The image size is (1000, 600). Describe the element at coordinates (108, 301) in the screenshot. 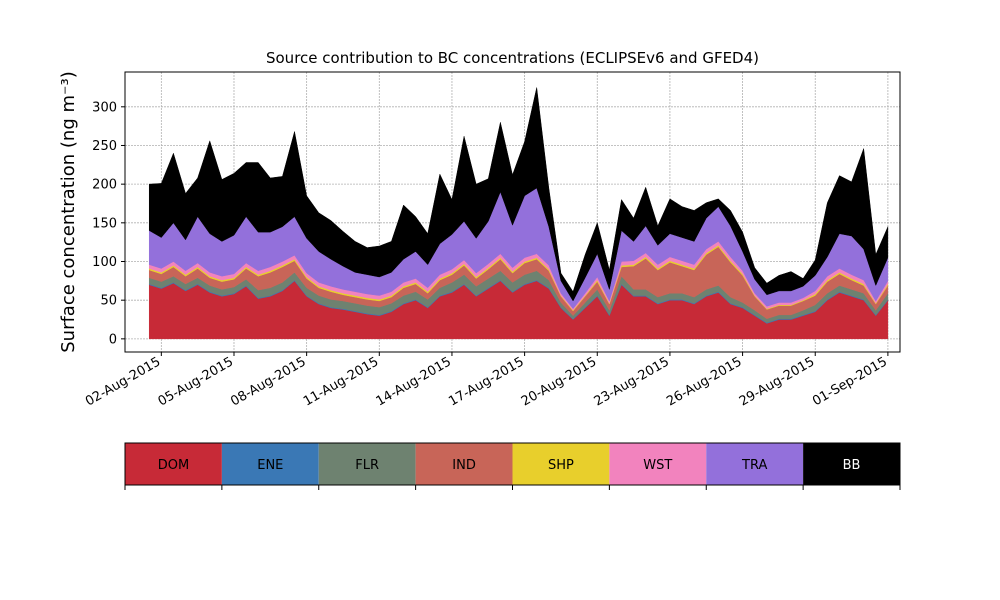

I see `y-tick-label: 50` at that location.